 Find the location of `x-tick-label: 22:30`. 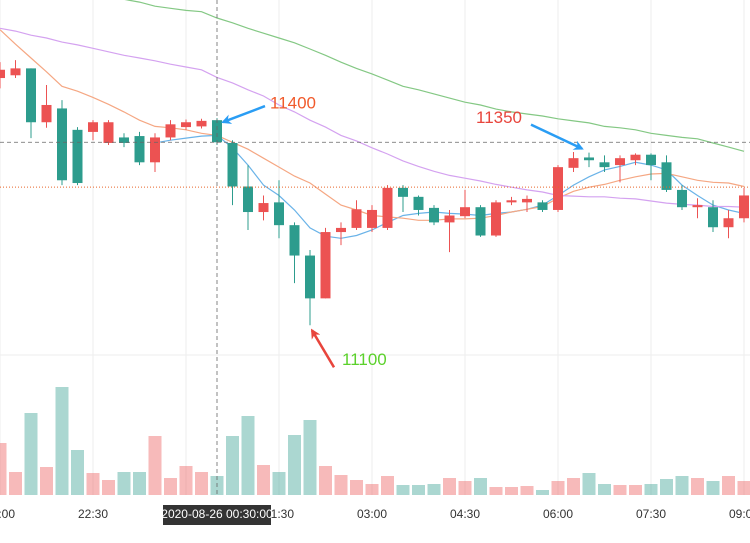

x-tick-label: 22:30 is located at coordinates (93, 514).